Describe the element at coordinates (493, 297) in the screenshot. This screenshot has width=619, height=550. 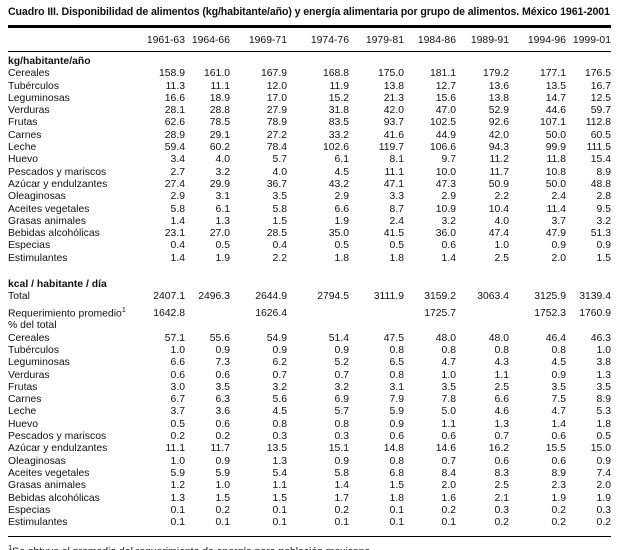
I see `cell-value: 3063.4` at that location.